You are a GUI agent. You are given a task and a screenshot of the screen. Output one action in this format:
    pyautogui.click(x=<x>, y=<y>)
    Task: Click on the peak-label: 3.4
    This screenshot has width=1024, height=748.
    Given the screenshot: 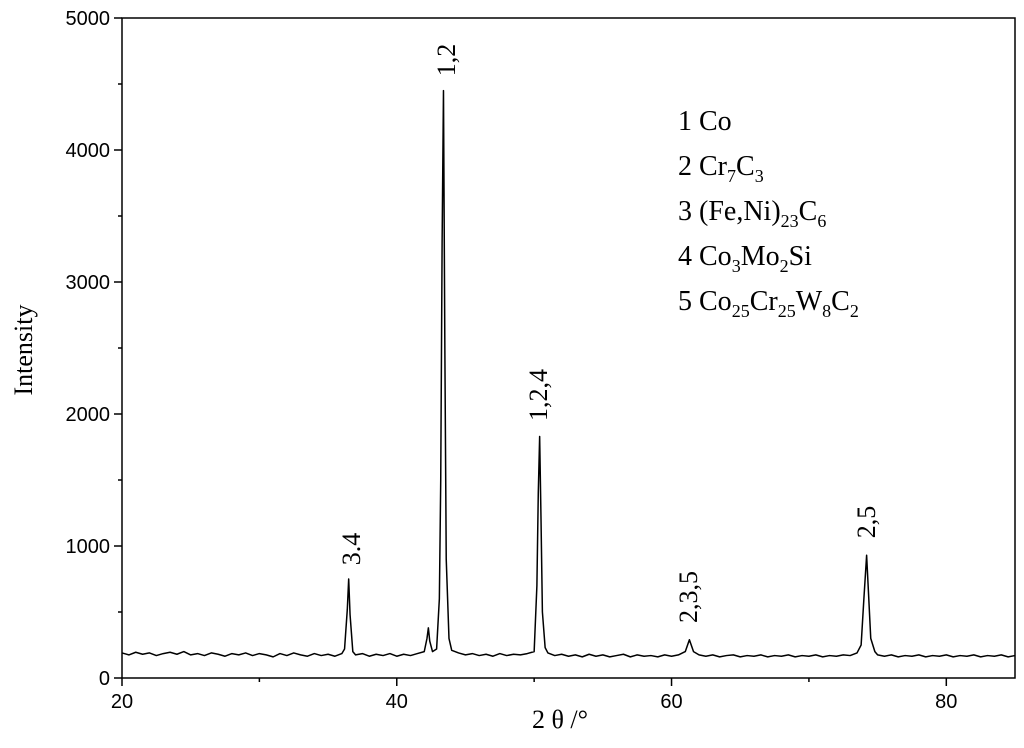 What is the action you would take?
    pyautogui.click(x=351, y=549)
    